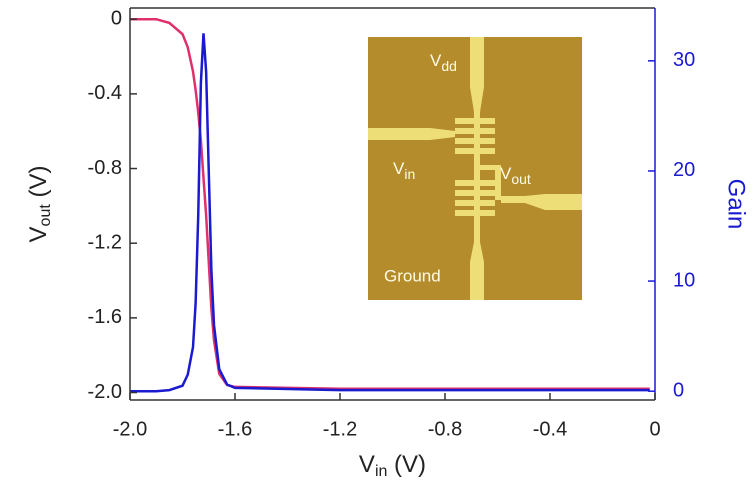 Image resolution: width=755 pixels, height=497 pixels. I want to click on inset-label-sub: dd, so click(449, 66).